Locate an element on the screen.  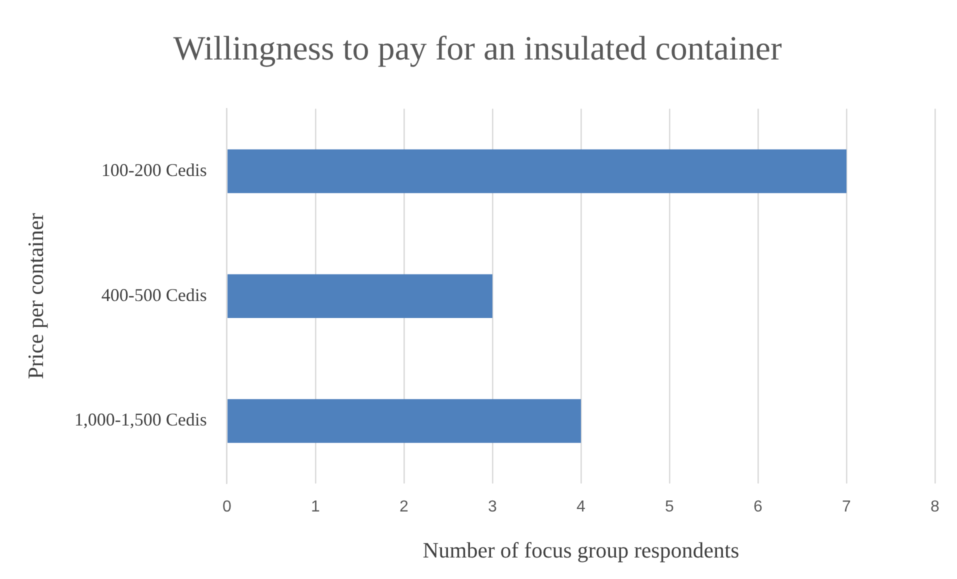
x-tick-label: 4 is located at coordinates (581, 507).